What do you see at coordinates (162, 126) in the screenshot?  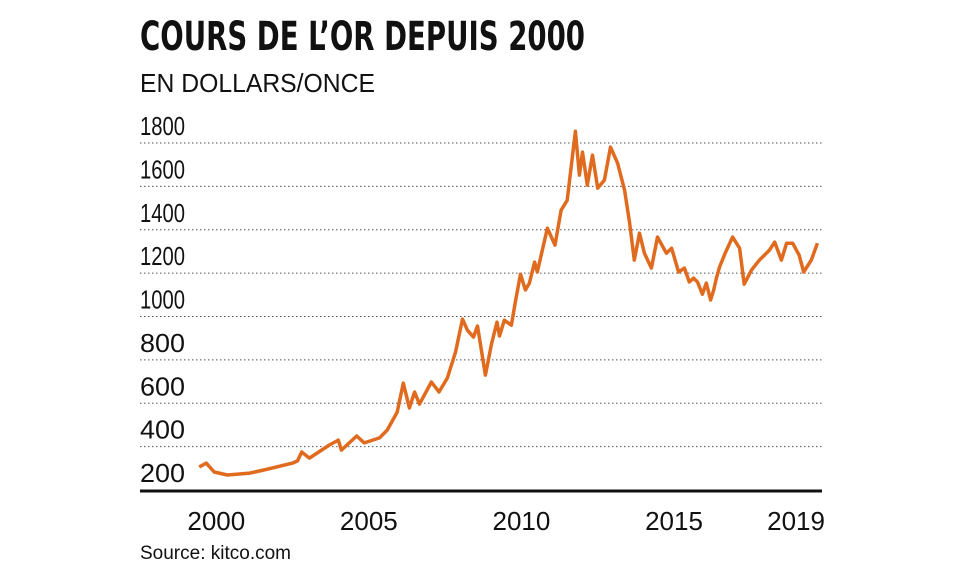 I see `y-tick-label: 1800` at bounding box center [162, 126].